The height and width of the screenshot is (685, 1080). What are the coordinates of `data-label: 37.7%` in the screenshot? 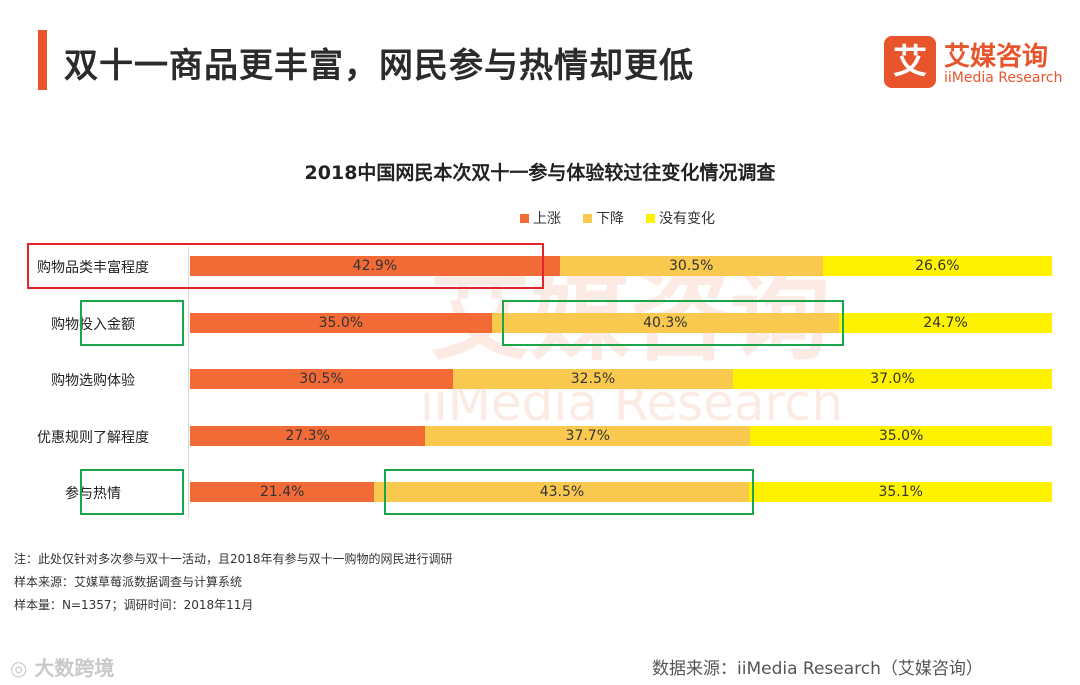 It's located at (588, 435).